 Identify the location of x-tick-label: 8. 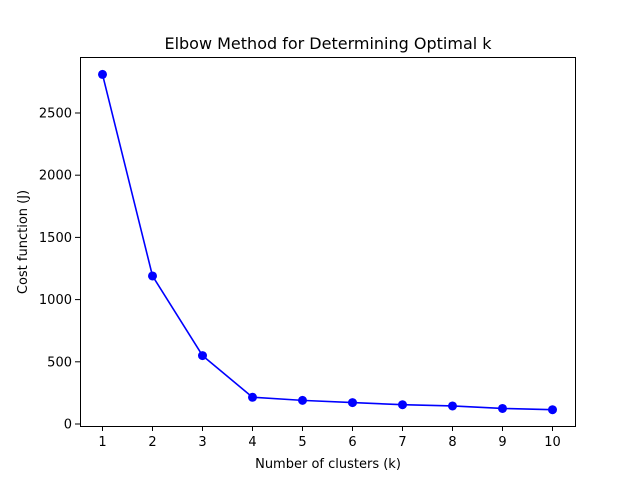
(452, 442).